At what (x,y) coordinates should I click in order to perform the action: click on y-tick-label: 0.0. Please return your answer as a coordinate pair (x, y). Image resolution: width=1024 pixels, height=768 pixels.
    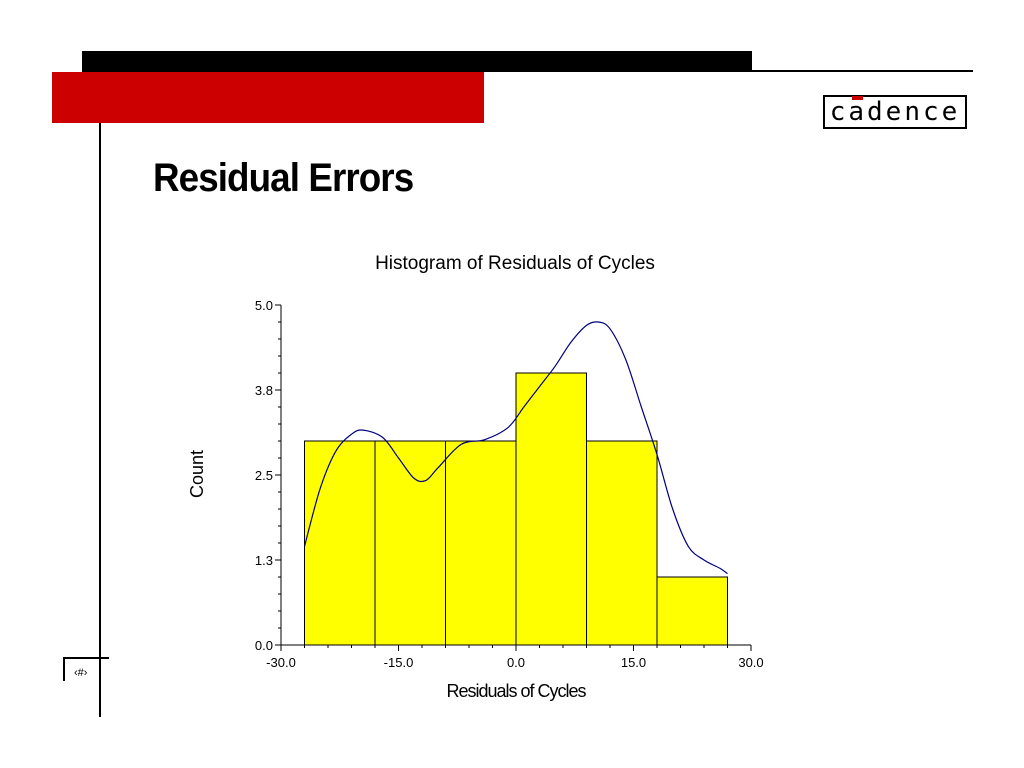
    Looking at the image, I should click on (264, 645).